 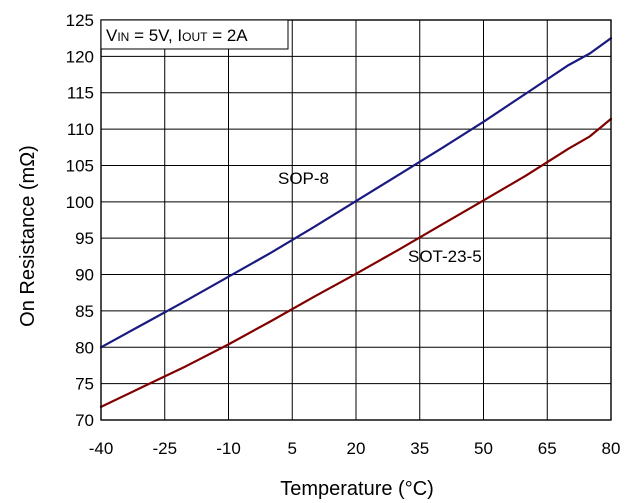 I want to click on x-tick-label: 80, so click(x=611, y=448).